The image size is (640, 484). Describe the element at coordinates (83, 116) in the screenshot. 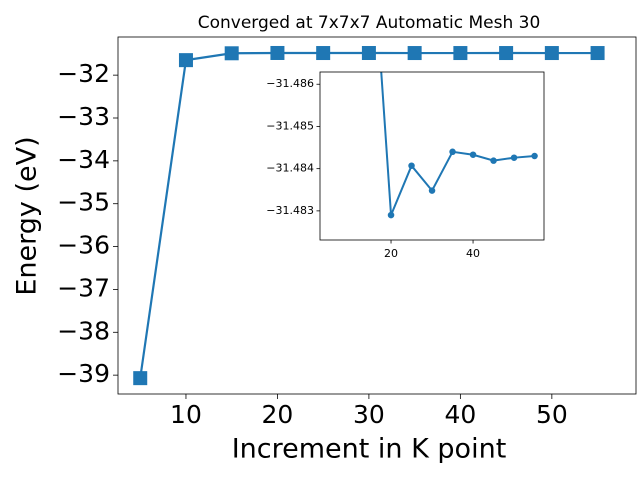

I see `y-tick-label: −33` at that location.